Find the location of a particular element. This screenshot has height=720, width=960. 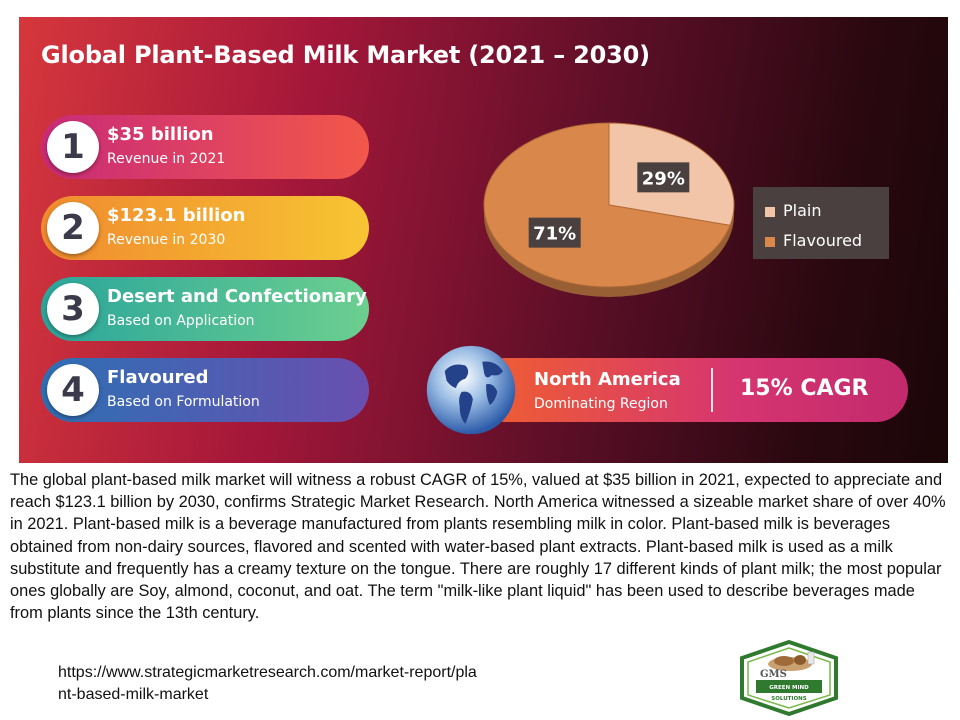

svg-text: SOLUTIONS is located at coordinates (788, 699).